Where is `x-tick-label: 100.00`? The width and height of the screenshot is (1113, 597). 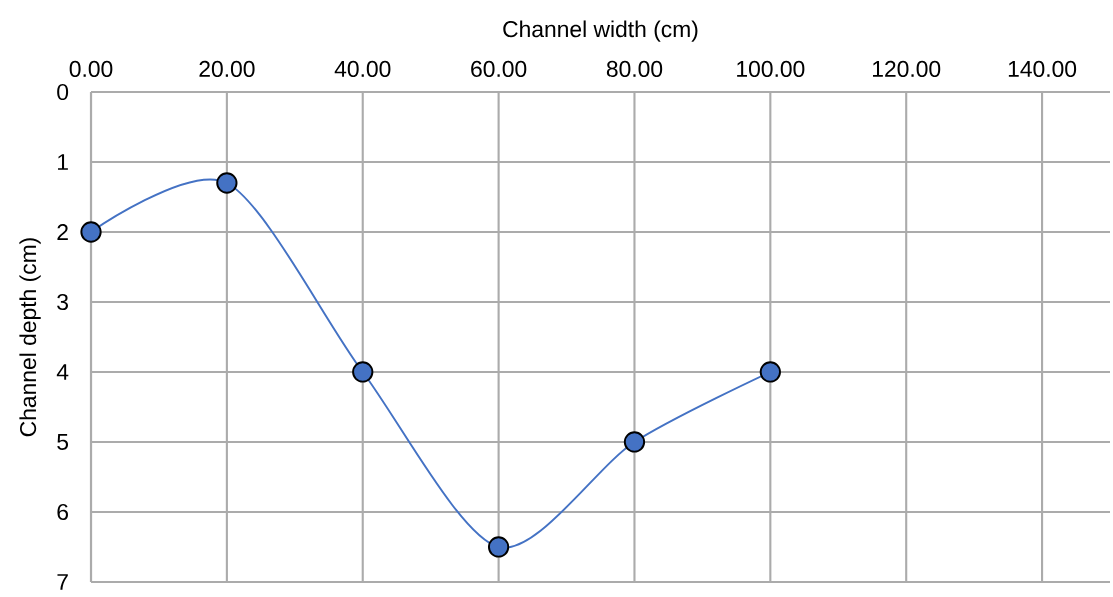
x-tick-label: 100.00 is located at coordinates (771, 68).